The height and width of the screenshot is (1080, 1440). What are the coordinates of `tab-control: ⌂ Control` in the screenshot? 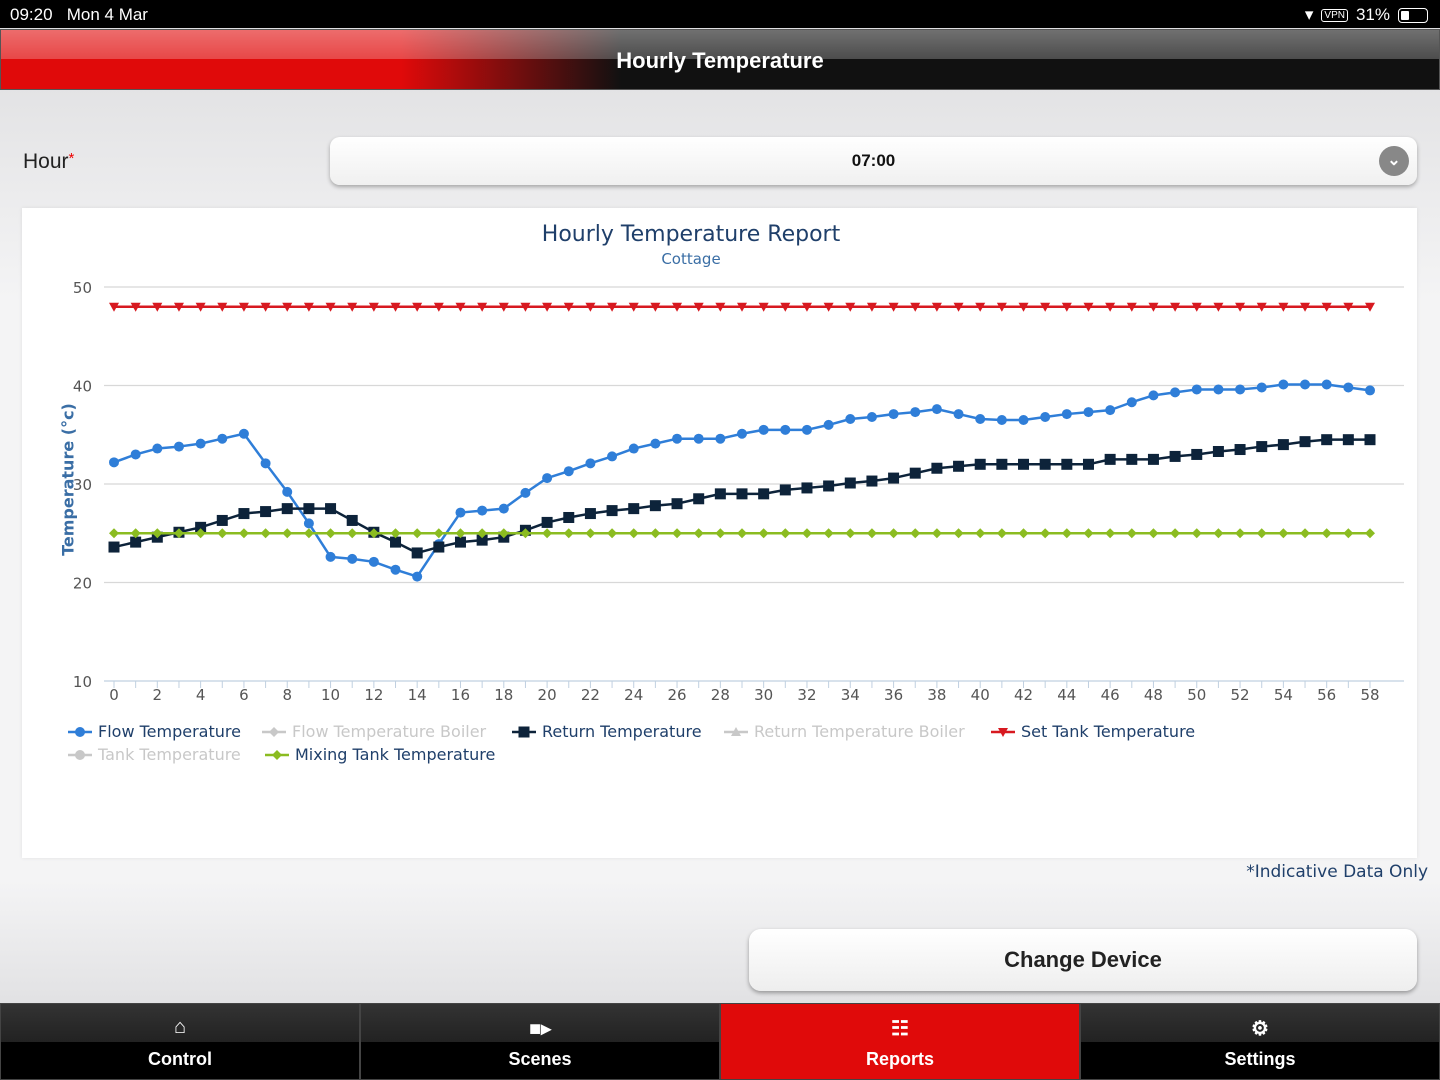 It's located at (180, 1041).